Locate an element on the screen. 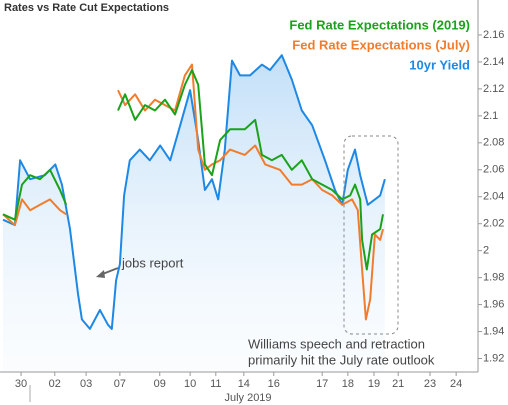 The width and height of the screenshot is (508, 405). x-tick-label: 14 is located at coordinates (244, 384).